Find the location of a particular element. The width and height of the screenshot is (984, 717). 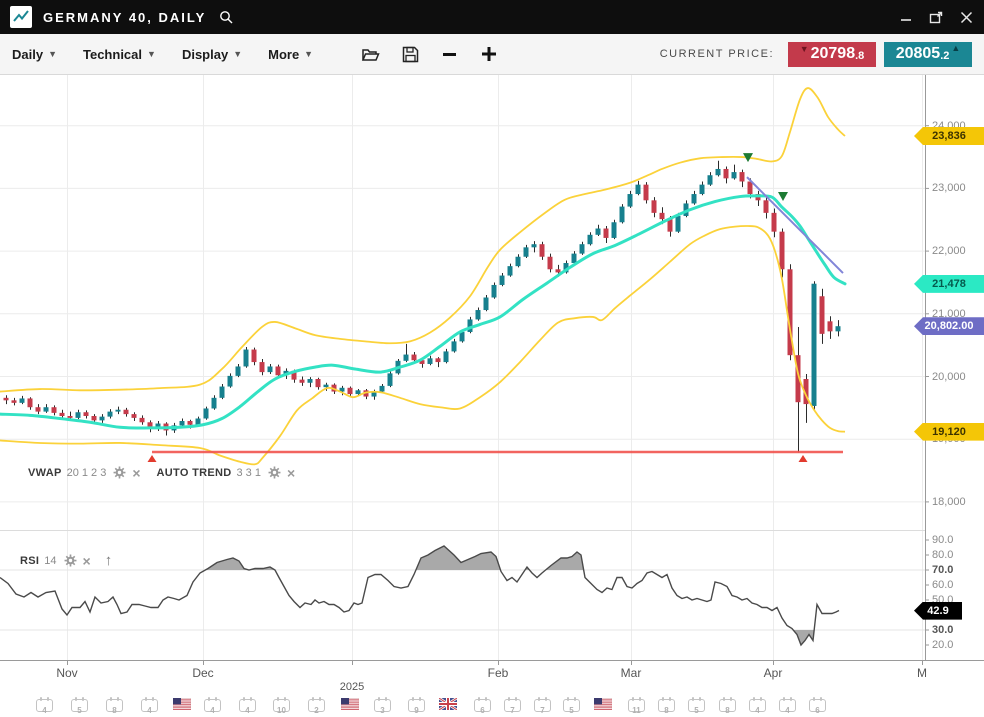

rsi-value-tag: 42.9 is located at coordinates (938, 610).